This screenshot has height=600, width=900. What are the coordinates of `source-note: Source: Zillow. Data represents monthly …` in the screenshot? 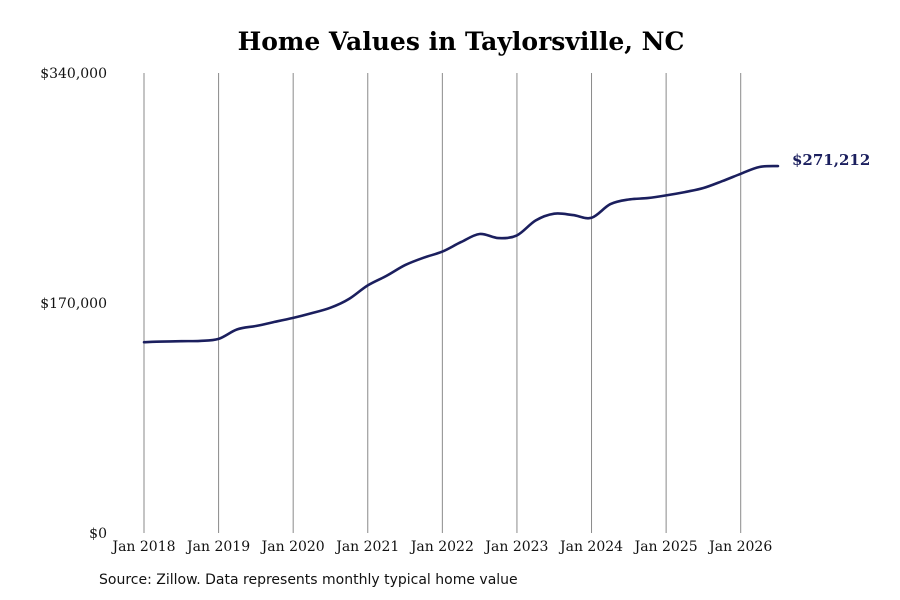 It's located at (308, 580).